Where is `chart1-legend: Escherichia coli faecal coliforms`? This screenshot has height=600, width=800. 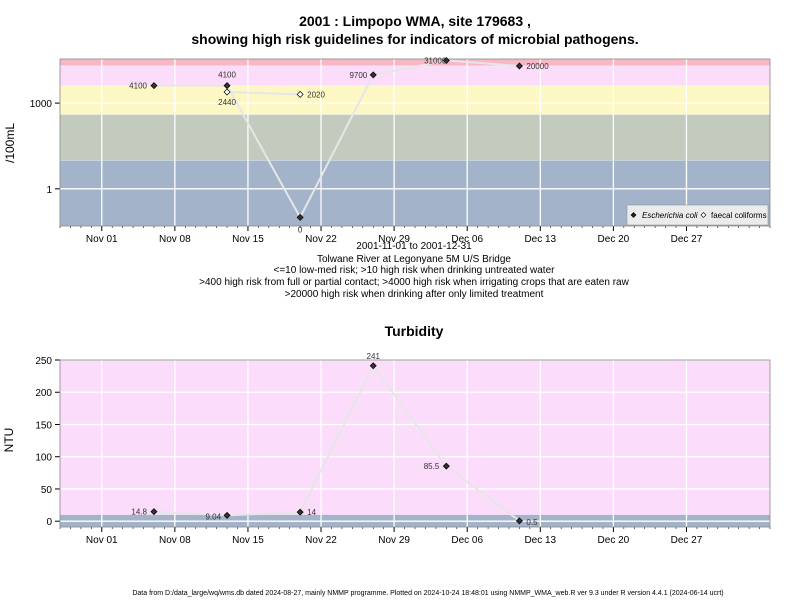 chart1-legend: Escherichia coli faecal coliforms is located at coordinates (697, 215).